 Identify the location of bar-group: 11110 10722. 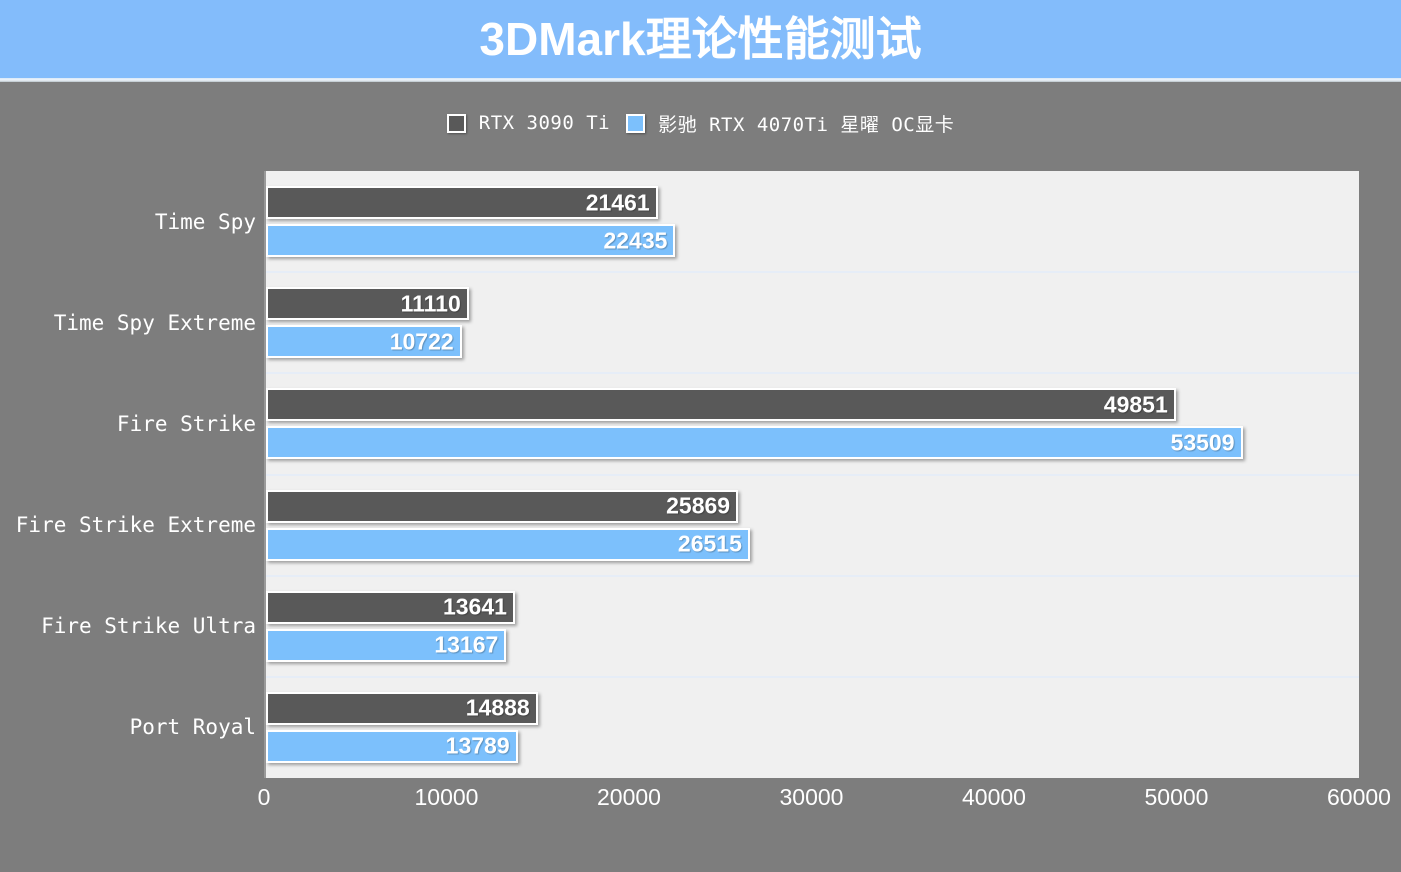
(812, 323).